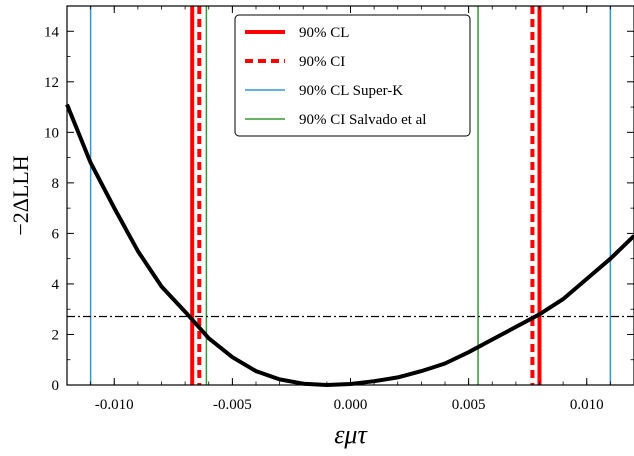 This screenshot has height=456, width=634. Describe the element at coordinates (114, 405) in the screenshot. I see `x-tick-label-0: -0.010` at that location.